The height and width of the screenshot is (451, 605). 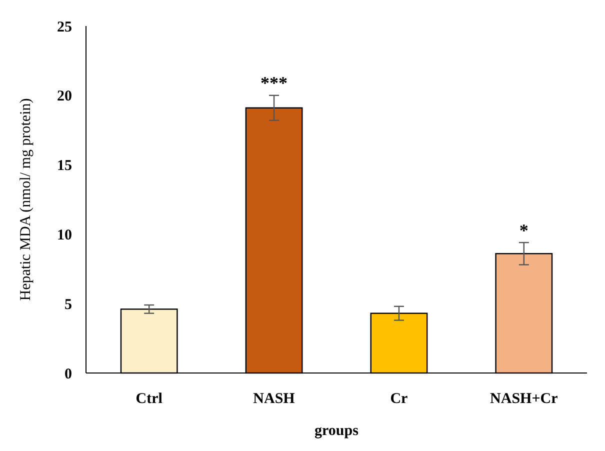 I want to click on x-tick-label: Cr, so click(x=399, y=399).